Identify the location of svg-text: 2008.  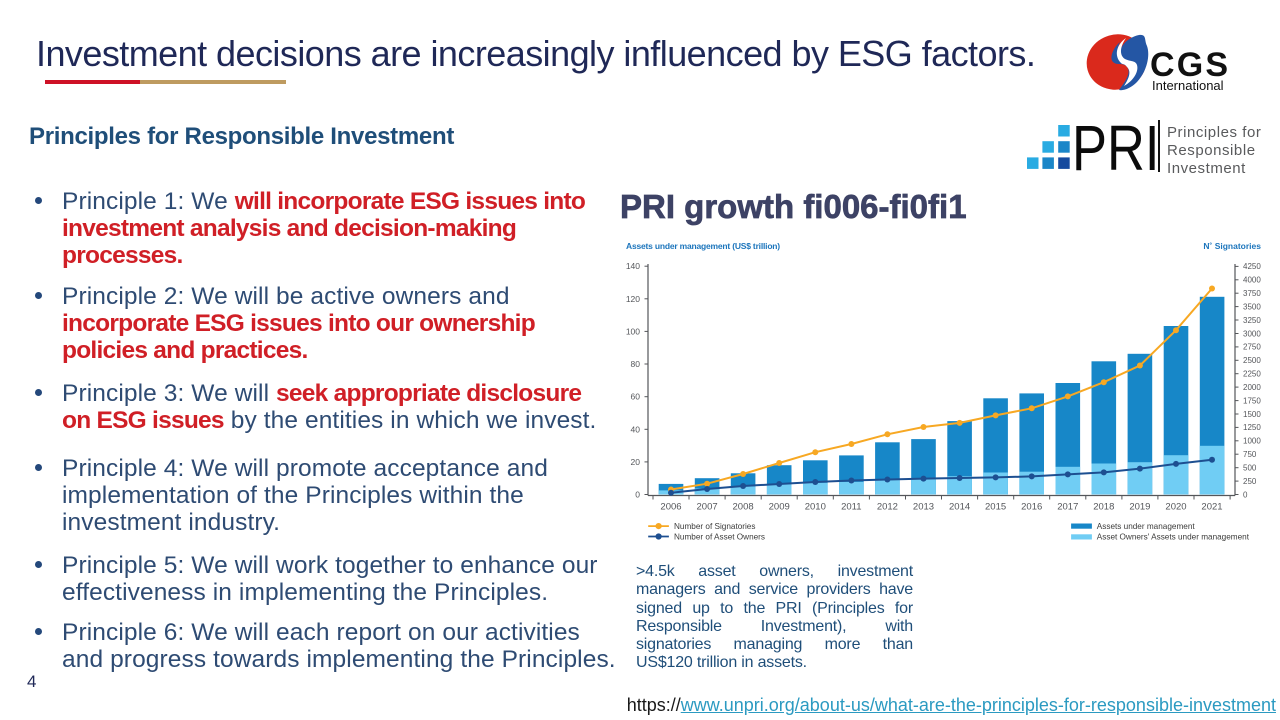
(743, 507).